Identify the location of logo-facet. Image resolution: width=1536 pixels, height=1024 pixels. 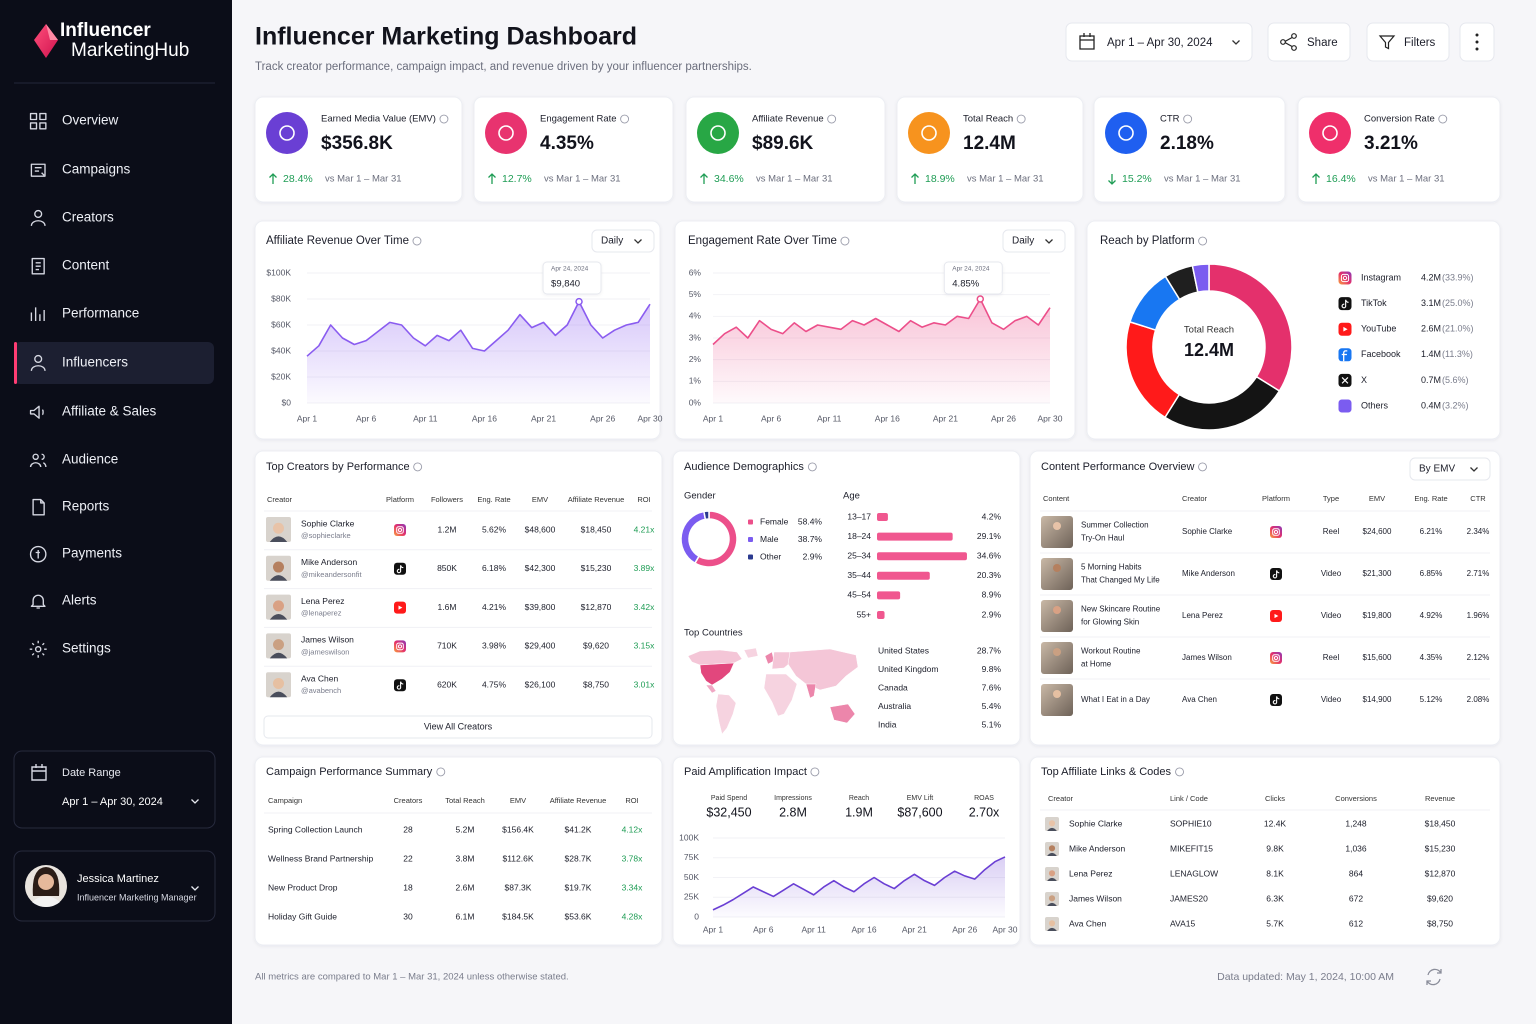
(52, 32).